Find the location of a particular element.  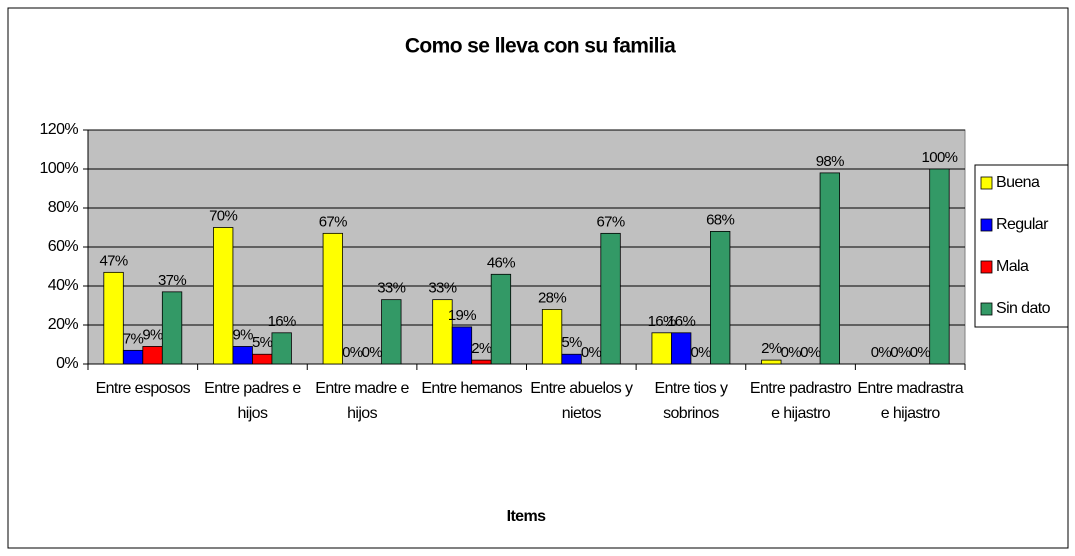

x-tick-label-box: Entre abuelos y nietos is located at coordinates (581, 401).